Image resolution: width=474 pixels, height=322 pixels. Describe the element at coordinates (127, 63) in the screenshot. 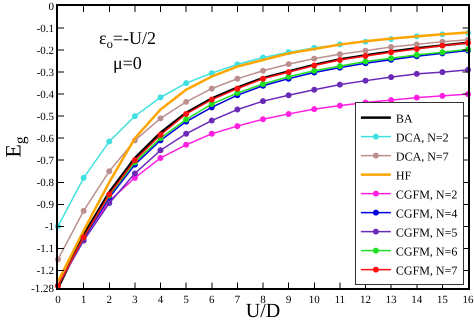

I see `annotation: μ=0` at that location.